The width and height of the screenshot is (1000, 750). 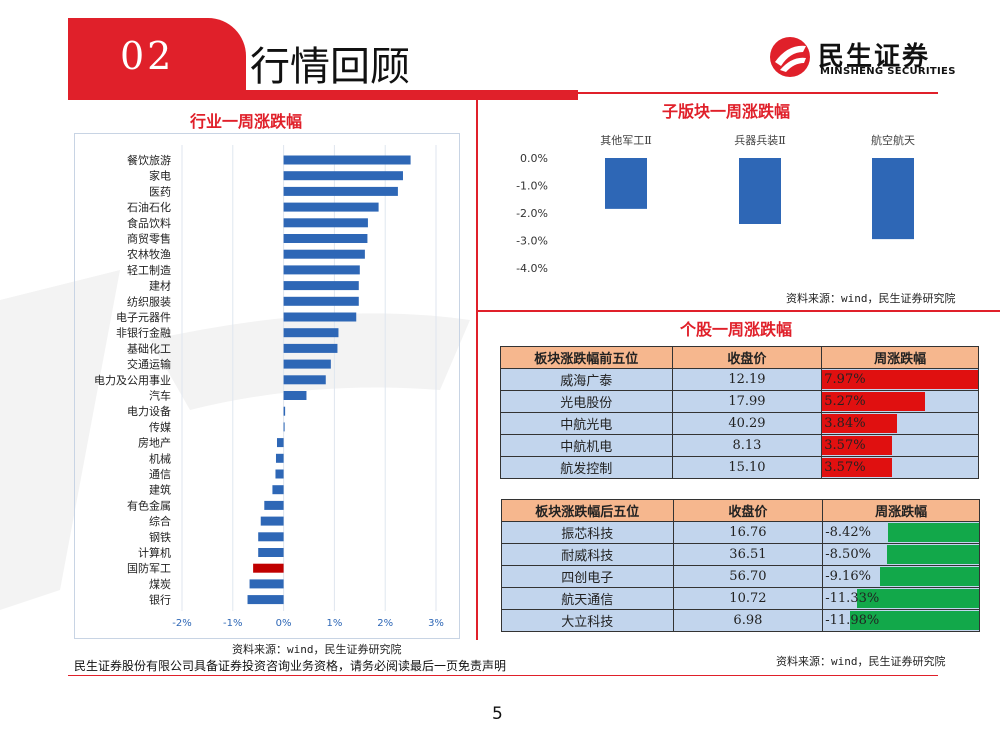 What do you see at coordinates (310, 348) in the screenshot?
I see `bar-基础化工` at bounding box center [310, 348].